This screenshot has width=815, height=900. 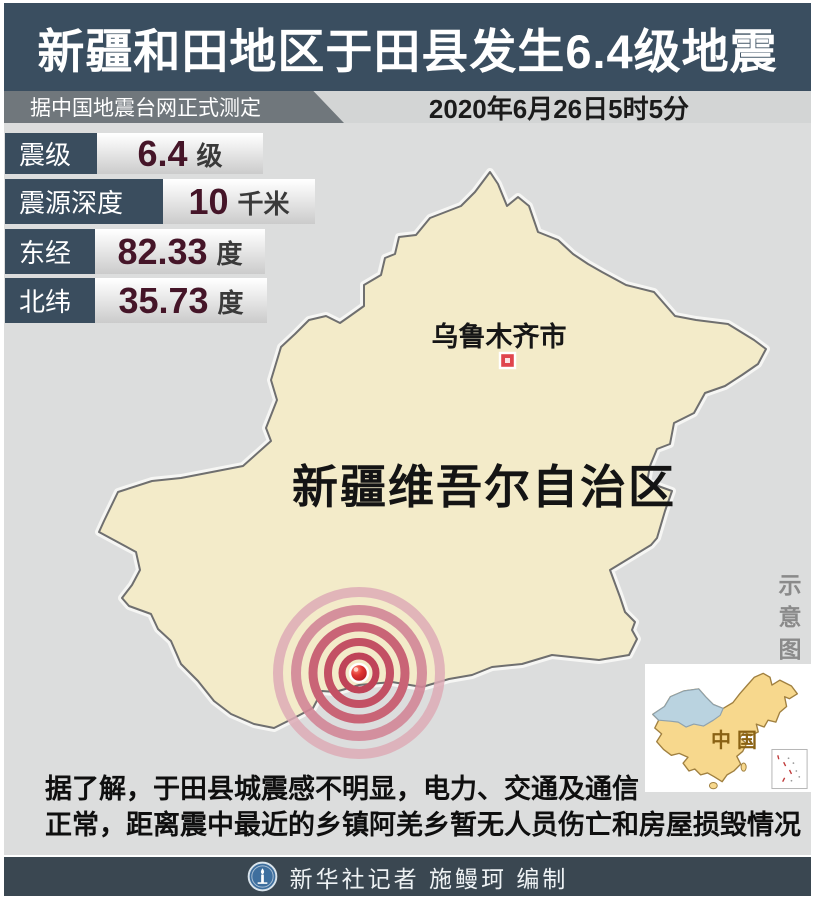 What do you see at coordinates (263, 203) in the screenshot?
I see `stat-unit: 千米` at bounding box center [263, 203].